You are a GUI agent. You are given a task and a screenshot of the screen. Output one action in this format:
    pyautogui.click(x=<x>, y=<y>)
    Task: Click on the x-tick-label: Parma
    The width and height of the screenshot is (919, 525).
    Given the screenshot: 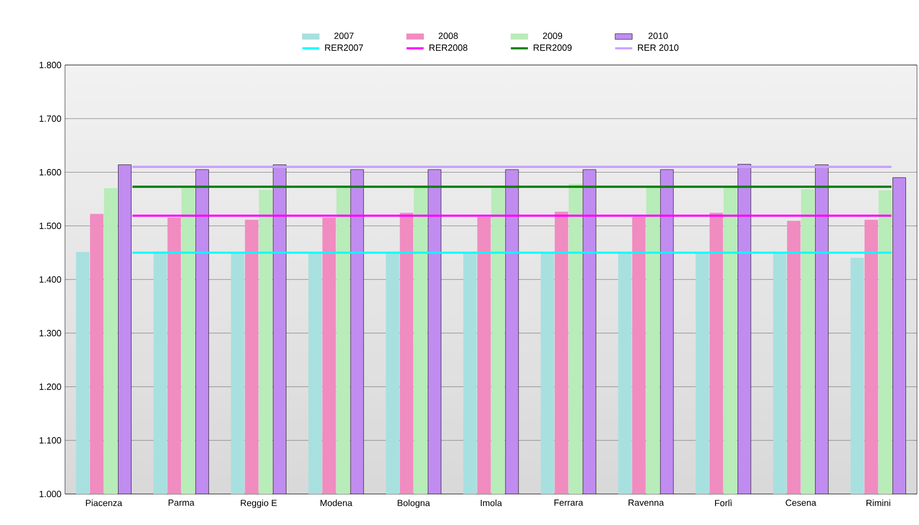 What is the action you would take?
    pyautogui.click(x=181, y=503)
    